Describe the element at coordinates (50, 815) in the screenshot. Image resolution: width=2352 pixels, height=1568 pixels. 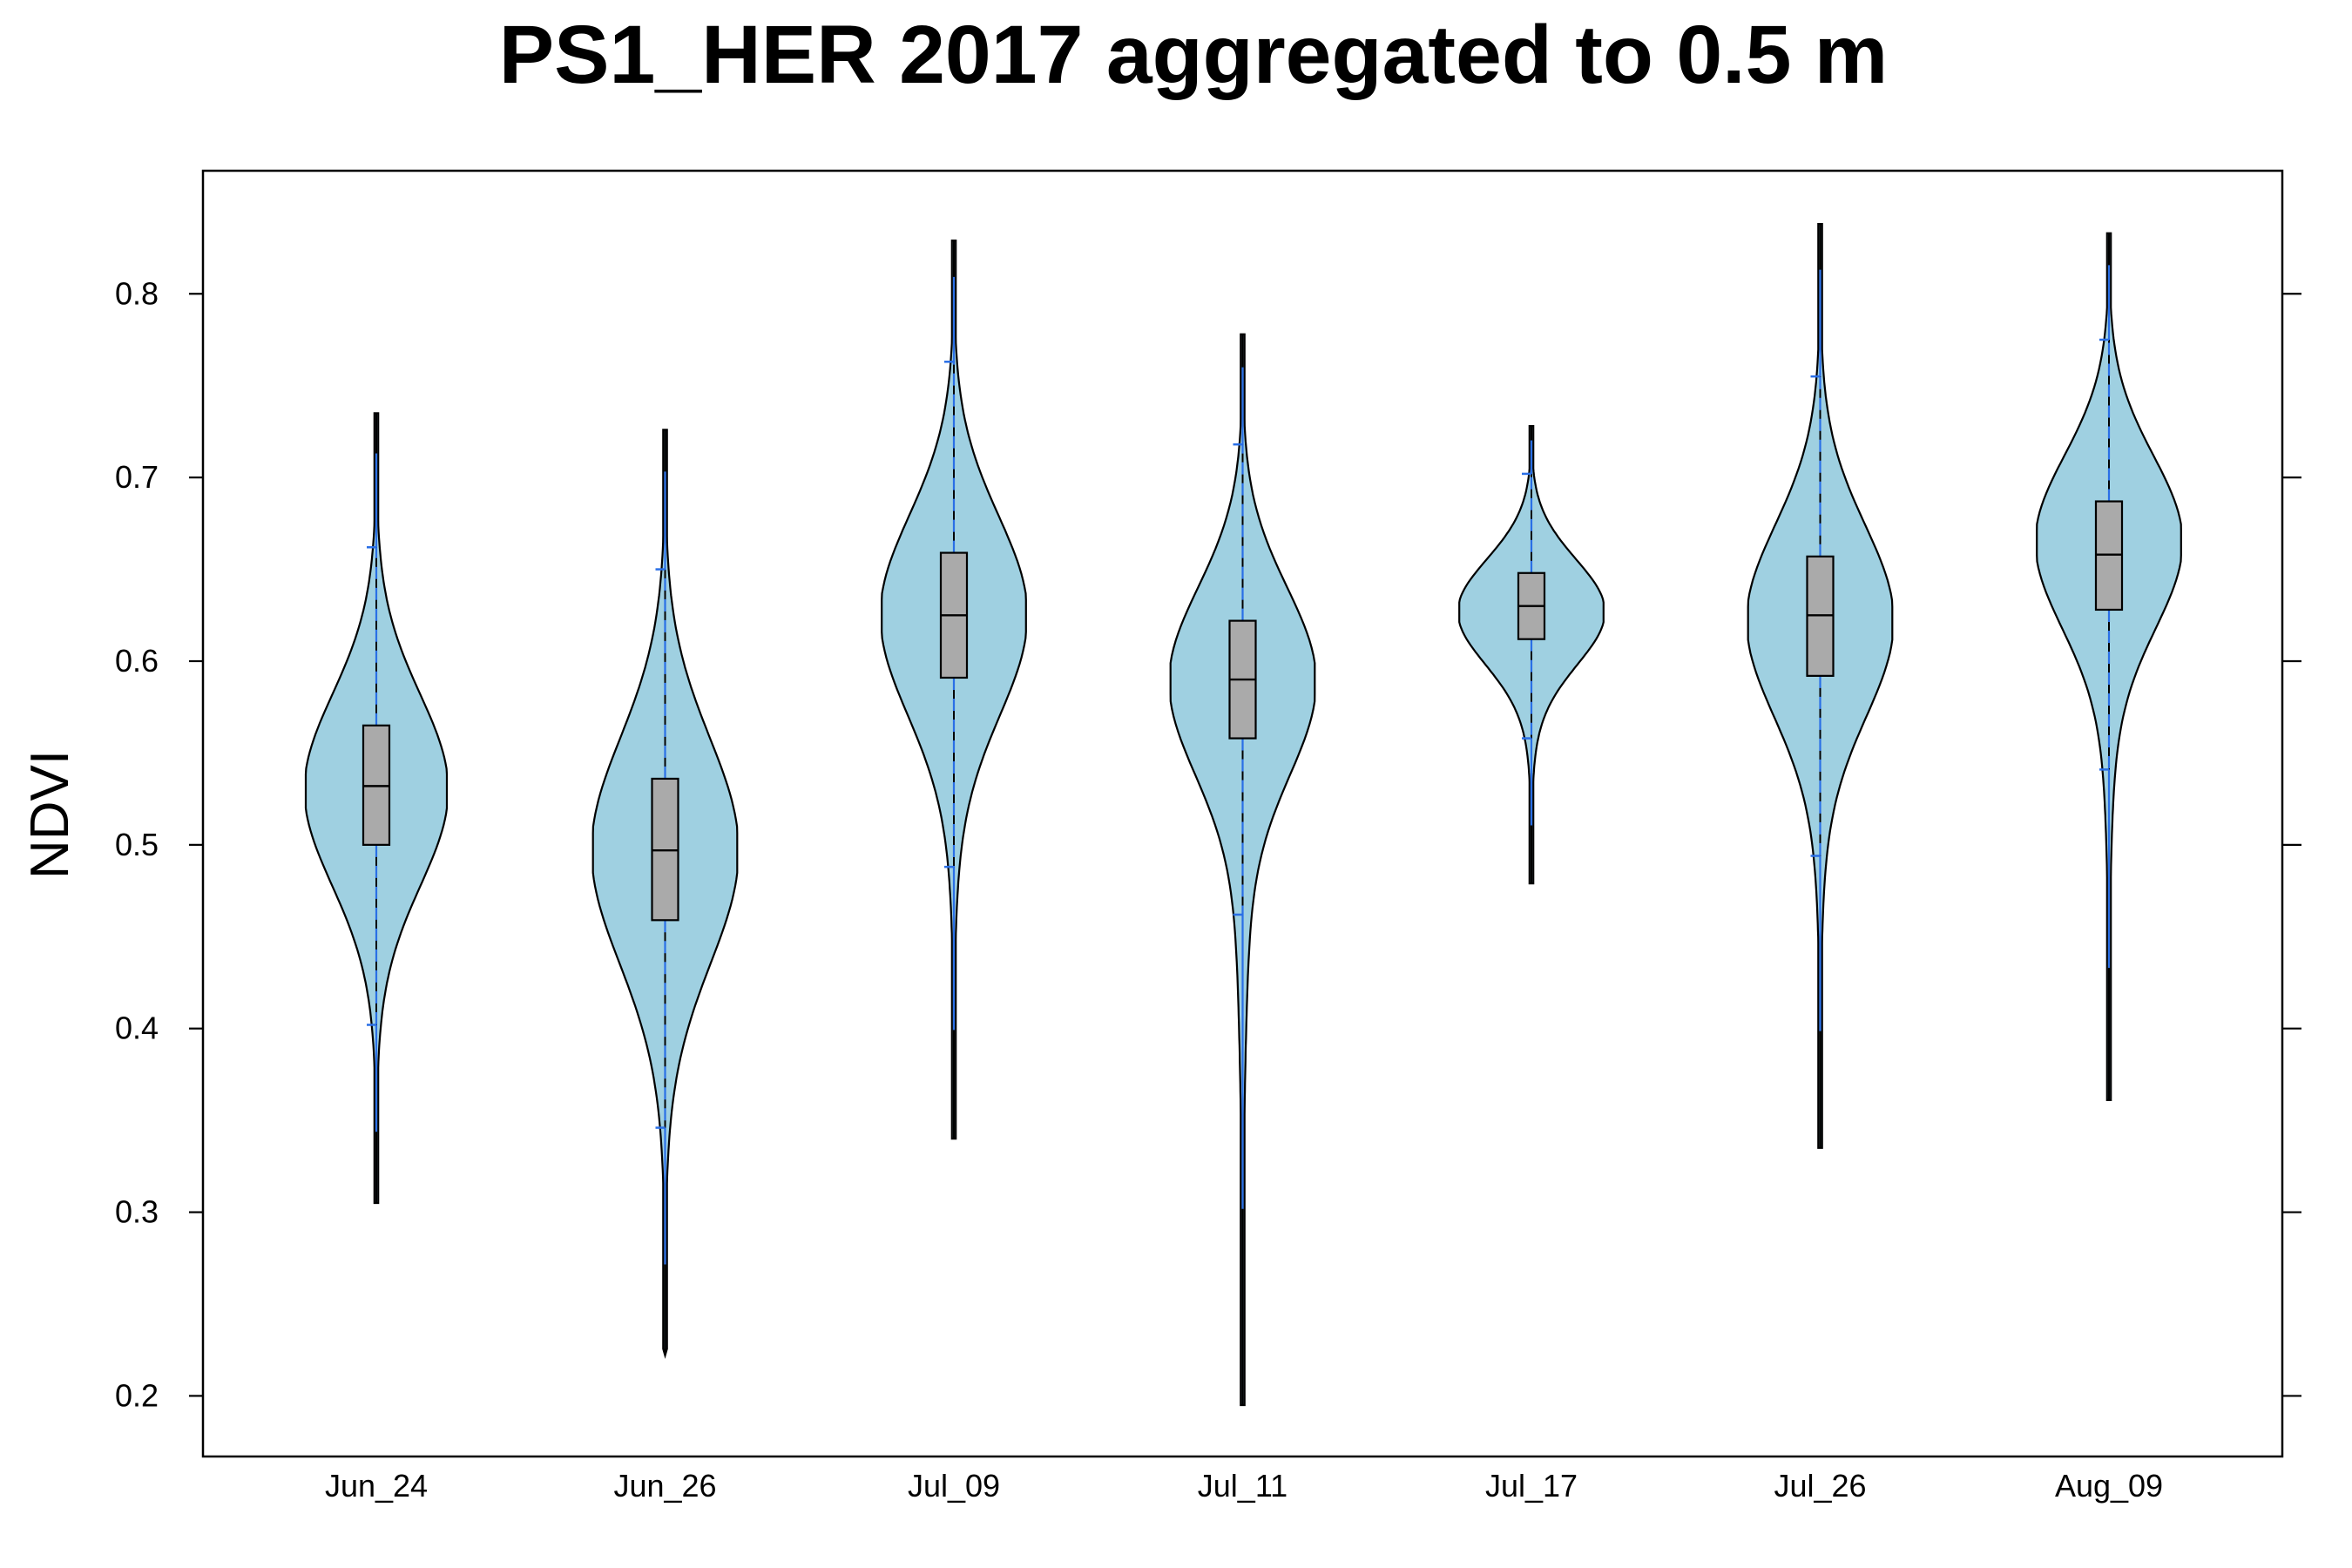
I see `y-axis-label: NDVI` at that location.